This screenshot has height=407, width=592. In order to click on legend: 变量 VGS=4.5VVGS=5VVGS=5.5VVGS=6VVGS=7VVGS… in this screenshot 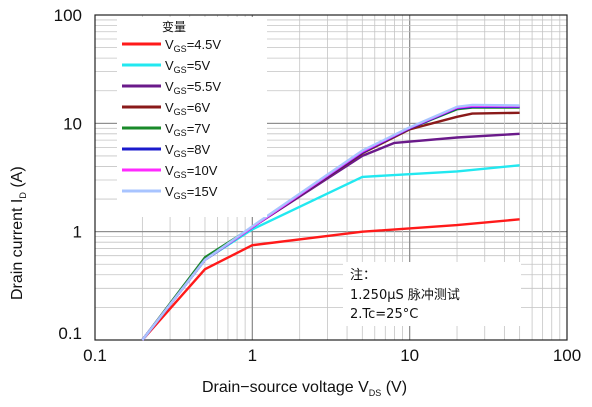, I will do `click(192, 117)`.